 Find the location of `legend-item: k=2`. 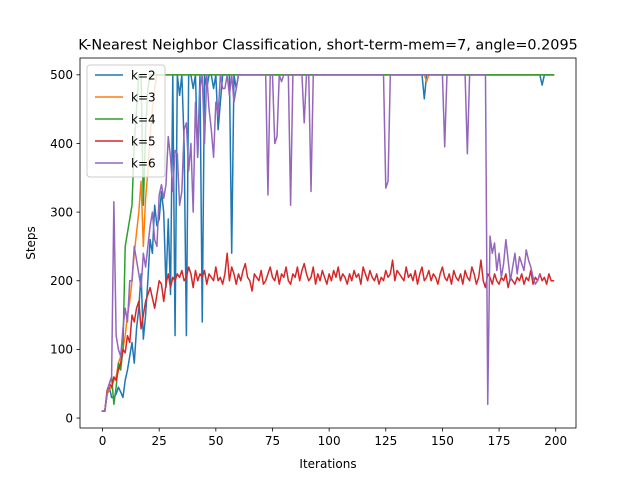

legend-item: k=2 is located at coordinates (125, 75).